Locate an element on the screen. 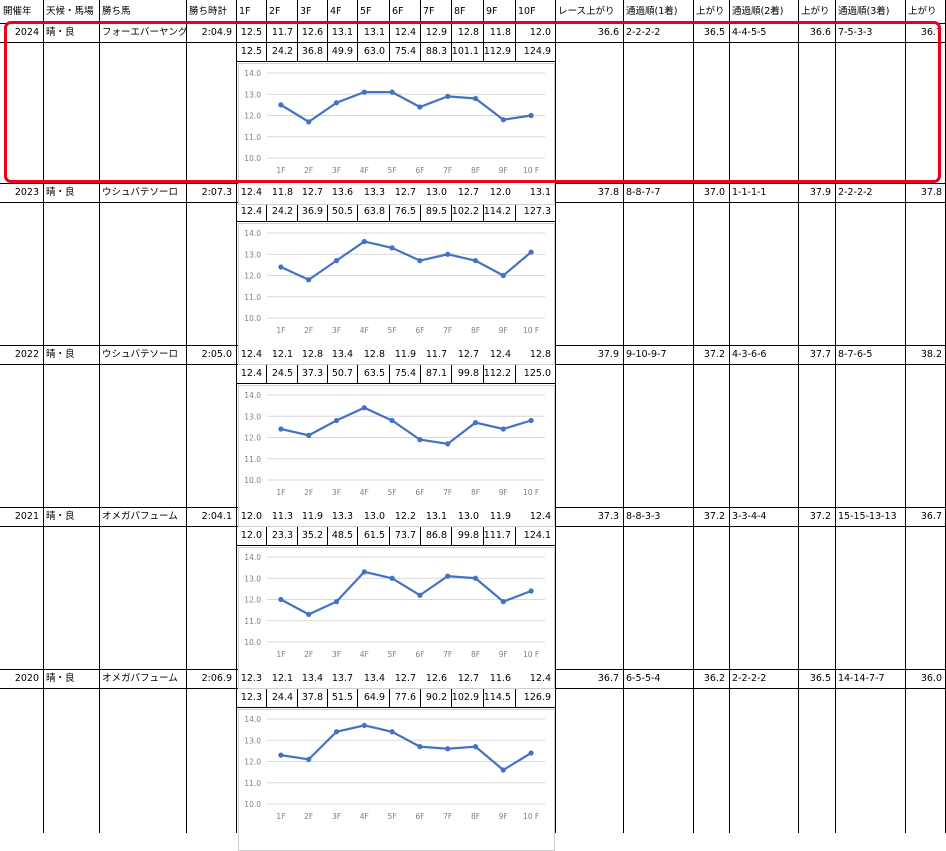 The width and height of the screenshot is (946, 851). cell-cumulative: 102.2 is located at coordinates (465, 211).